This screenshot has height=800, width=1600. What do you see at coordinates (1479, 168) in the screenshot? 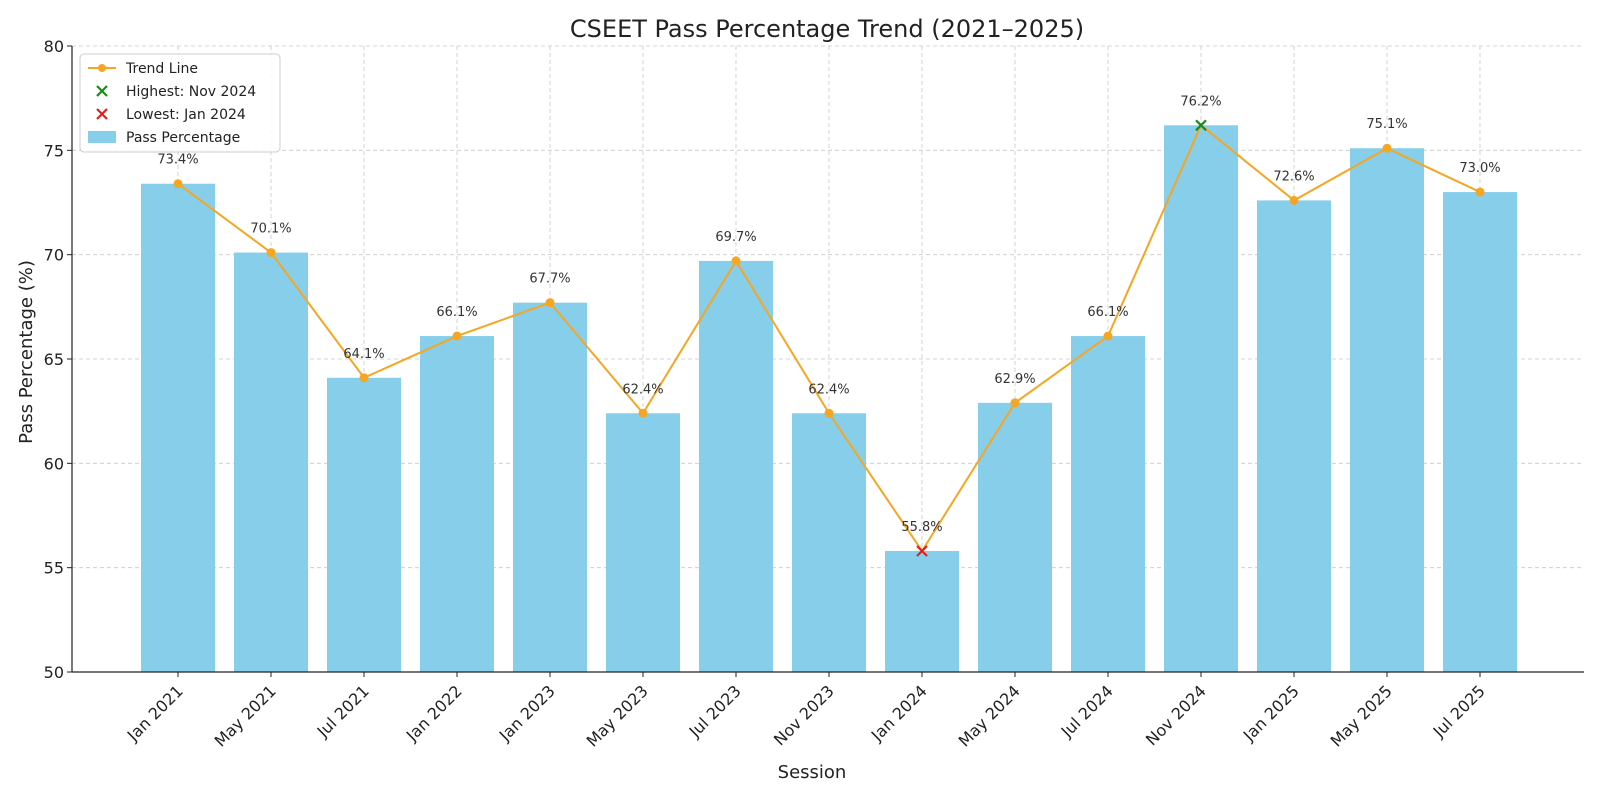
I see `data-label: 73.0%` at bounding box center [1479, 168].